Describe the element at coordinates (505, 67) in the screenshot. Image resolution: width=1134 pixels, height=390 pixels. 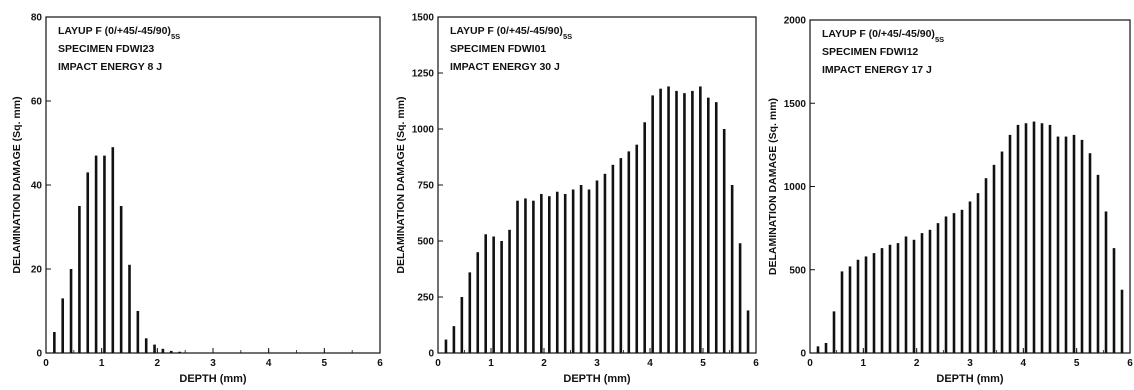
I see `annotation-impact-energy: IMPACT ENERGY 30 J` at that location.